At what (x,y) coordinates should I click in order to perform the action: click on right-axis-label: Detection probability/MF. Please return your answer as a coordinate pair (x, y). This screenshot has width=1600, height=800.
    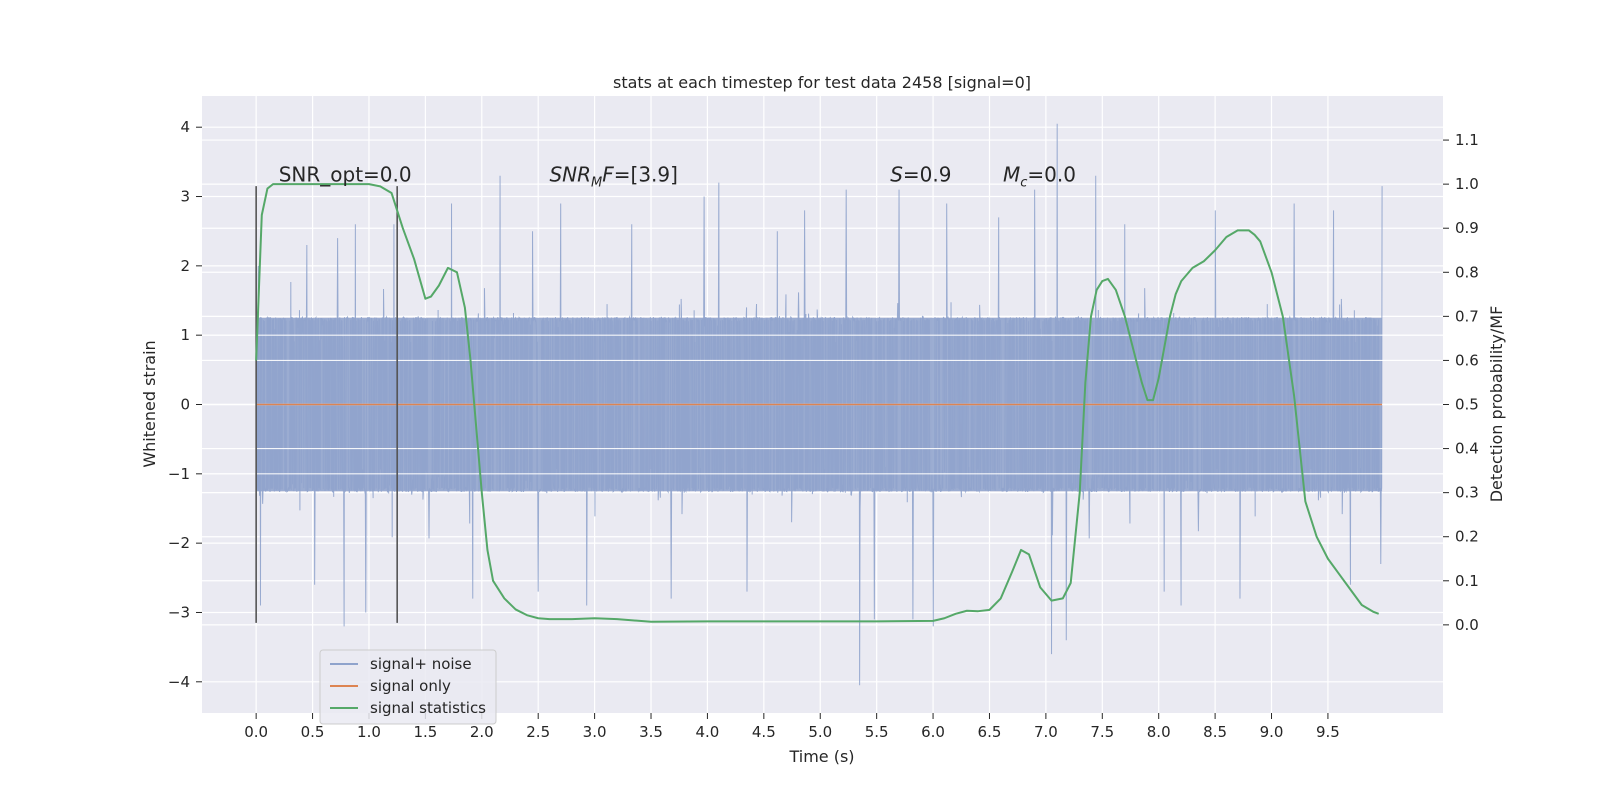
    Looking at the image, I should click on (1496, 404).